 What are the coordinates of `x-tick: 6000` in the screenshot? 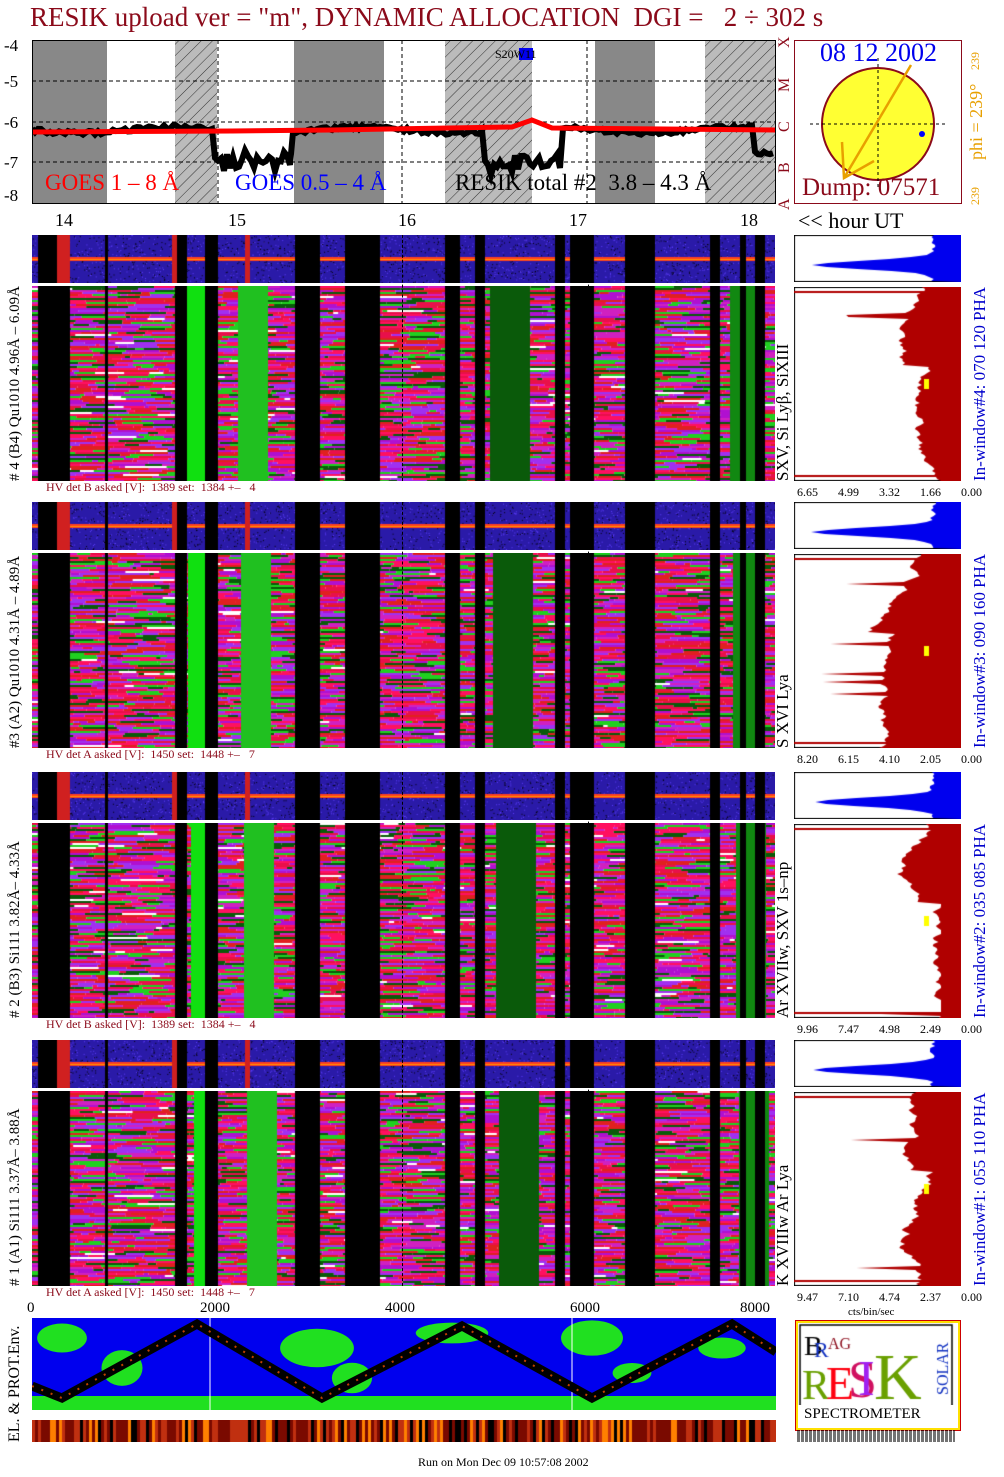 It's located at (585, 1308).